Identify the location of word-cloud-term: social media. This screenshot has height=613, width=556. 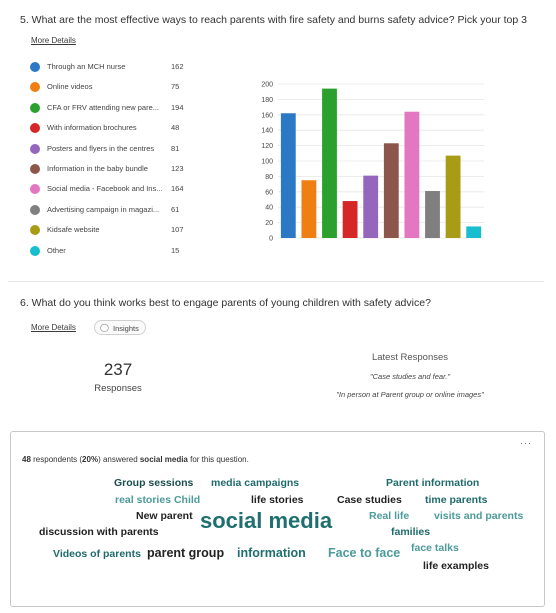
(266, 520).